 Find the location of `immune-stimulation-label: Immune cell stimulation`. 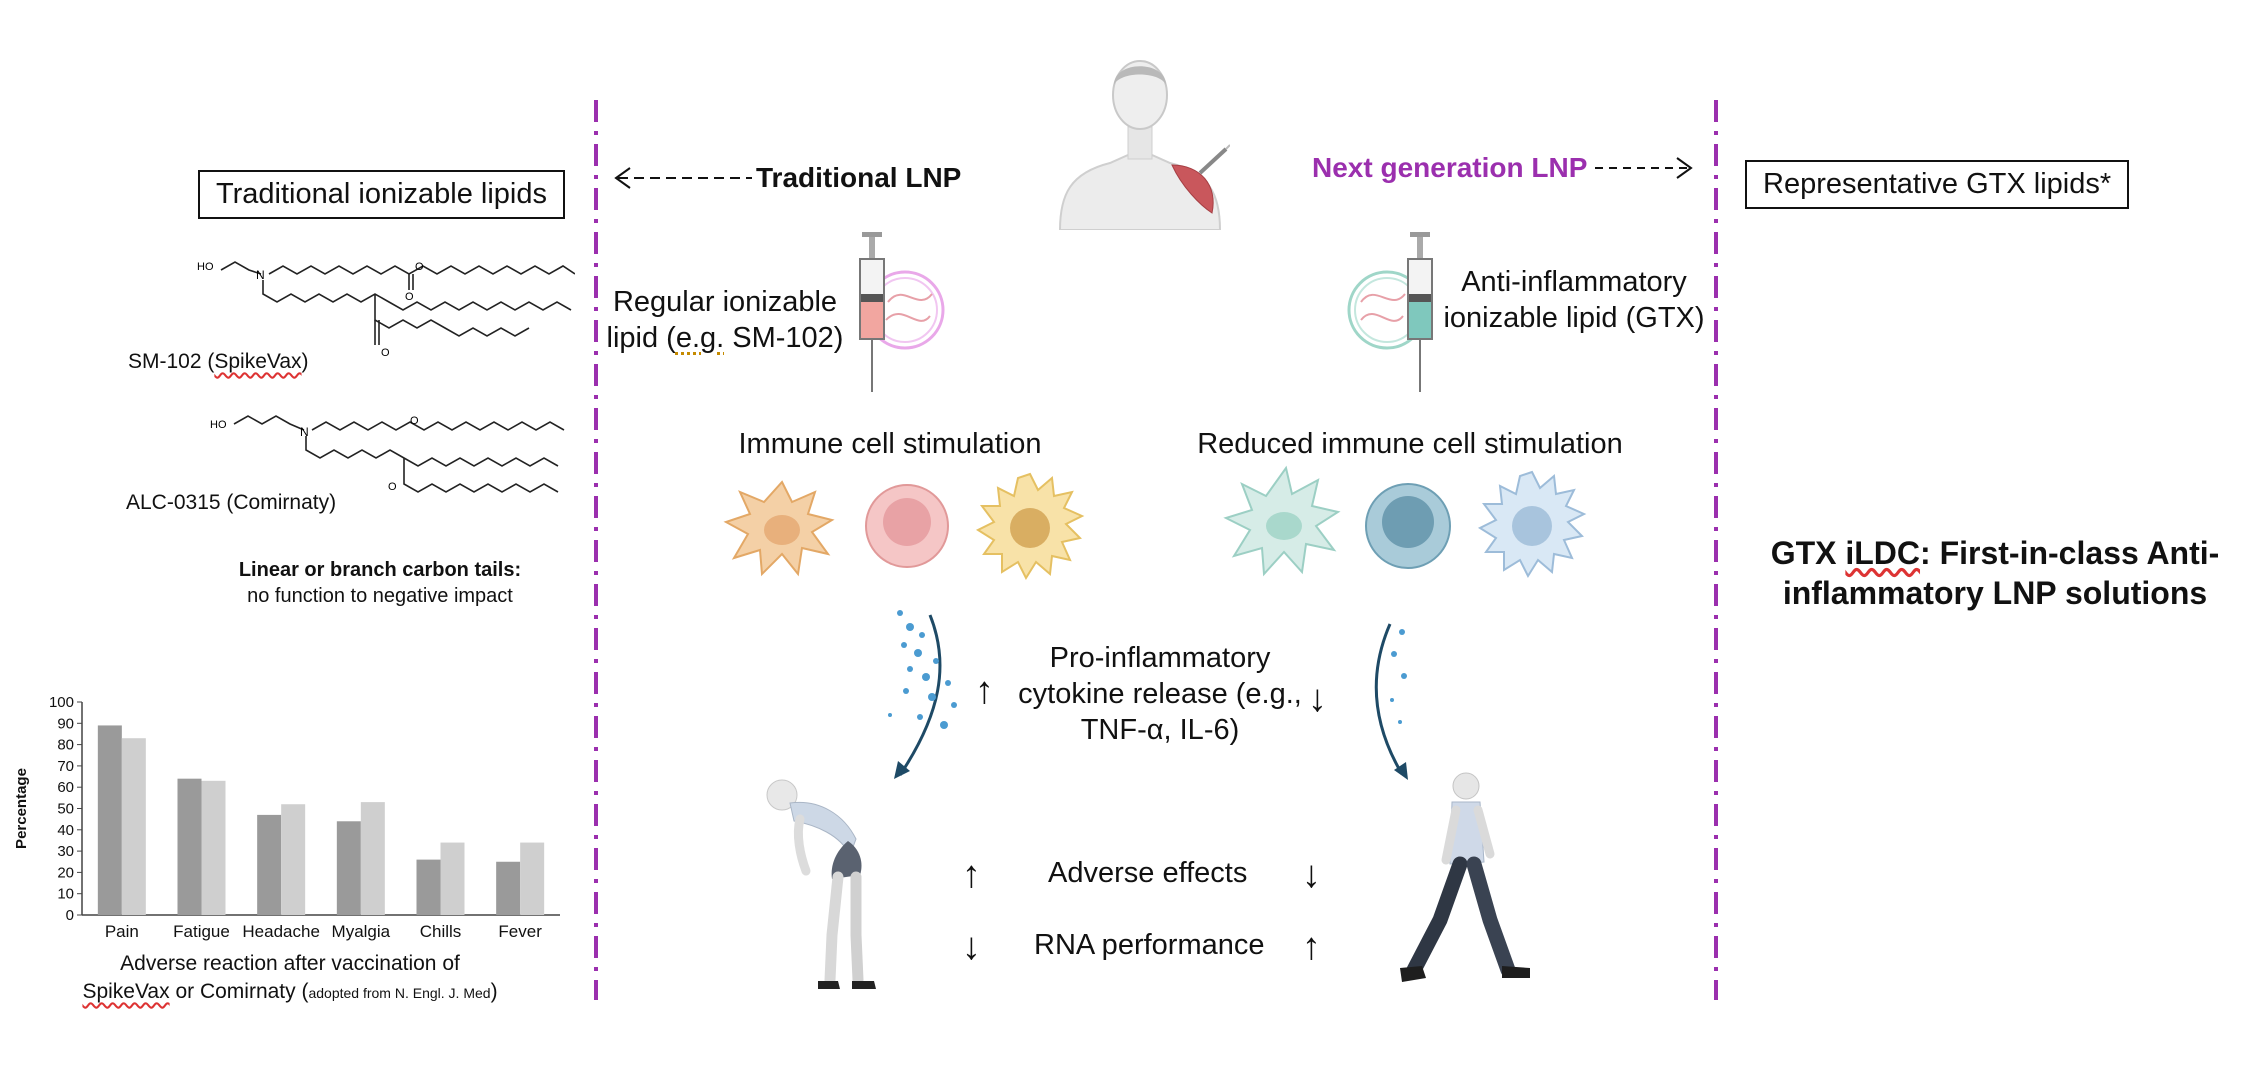

immune-stimulation-label: Immune cell stimulation is located at coordinates (890, 444).